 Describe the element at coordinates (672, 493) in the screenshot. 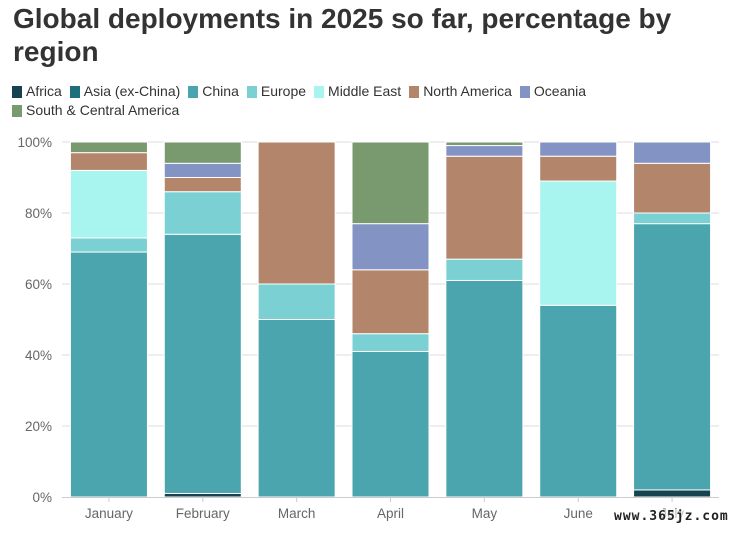

I see `bar-july-africa` at that location.